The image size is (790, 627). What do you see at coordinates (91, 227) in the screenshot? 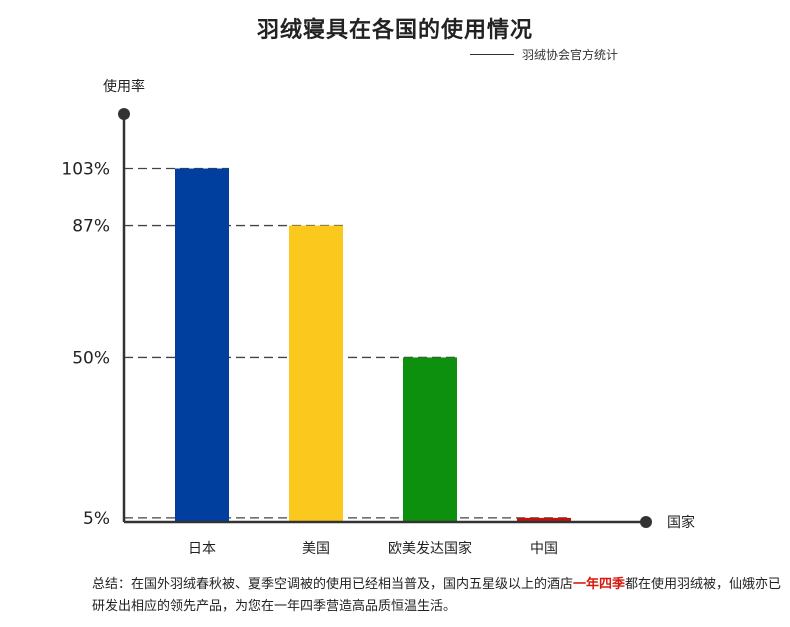
I see `value-label: 87%` at bounding box center [91, 227].